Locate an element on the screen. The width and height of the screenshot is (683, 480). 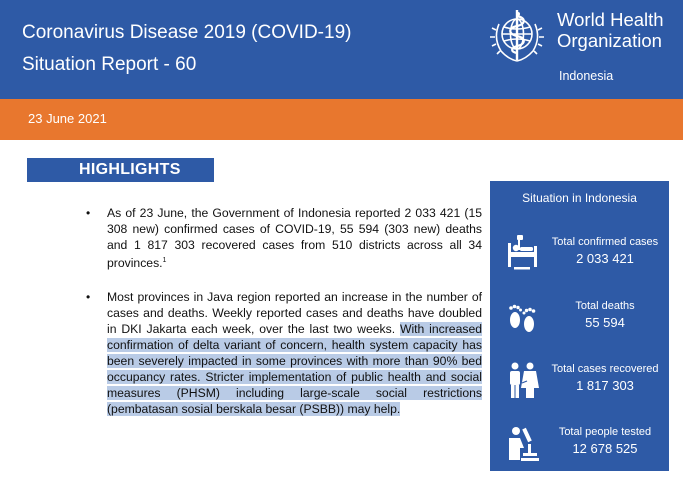
report-title: Coronavirus Disease 2019 (COVID-19) is located at coordinates (187, 32).